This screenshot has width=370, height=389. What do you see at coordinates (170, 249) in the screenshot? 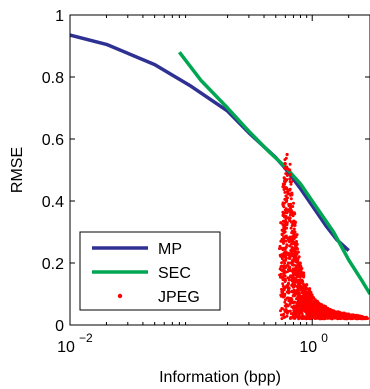
I see `legend-label-mp: MP` at bounding box center [170, 249].